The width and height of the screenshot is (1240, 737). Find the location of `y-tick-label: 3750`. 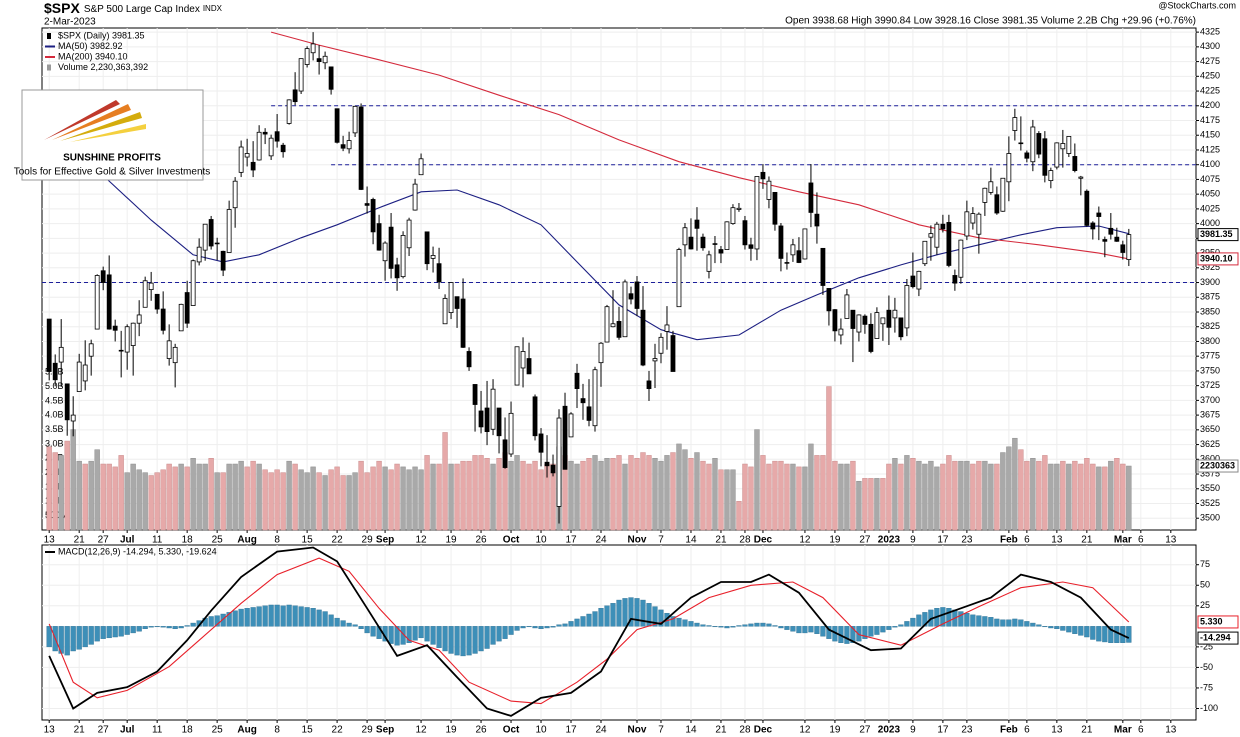

y-tick-label: 3750 is located at coordinates (1210, 370).